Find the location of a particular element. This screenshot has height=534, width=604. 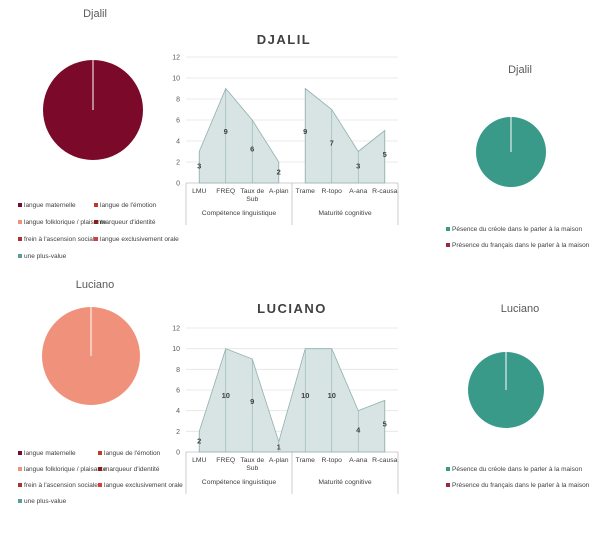

legend-label: langue exclusivement orale is located at coordinates (139, 239).